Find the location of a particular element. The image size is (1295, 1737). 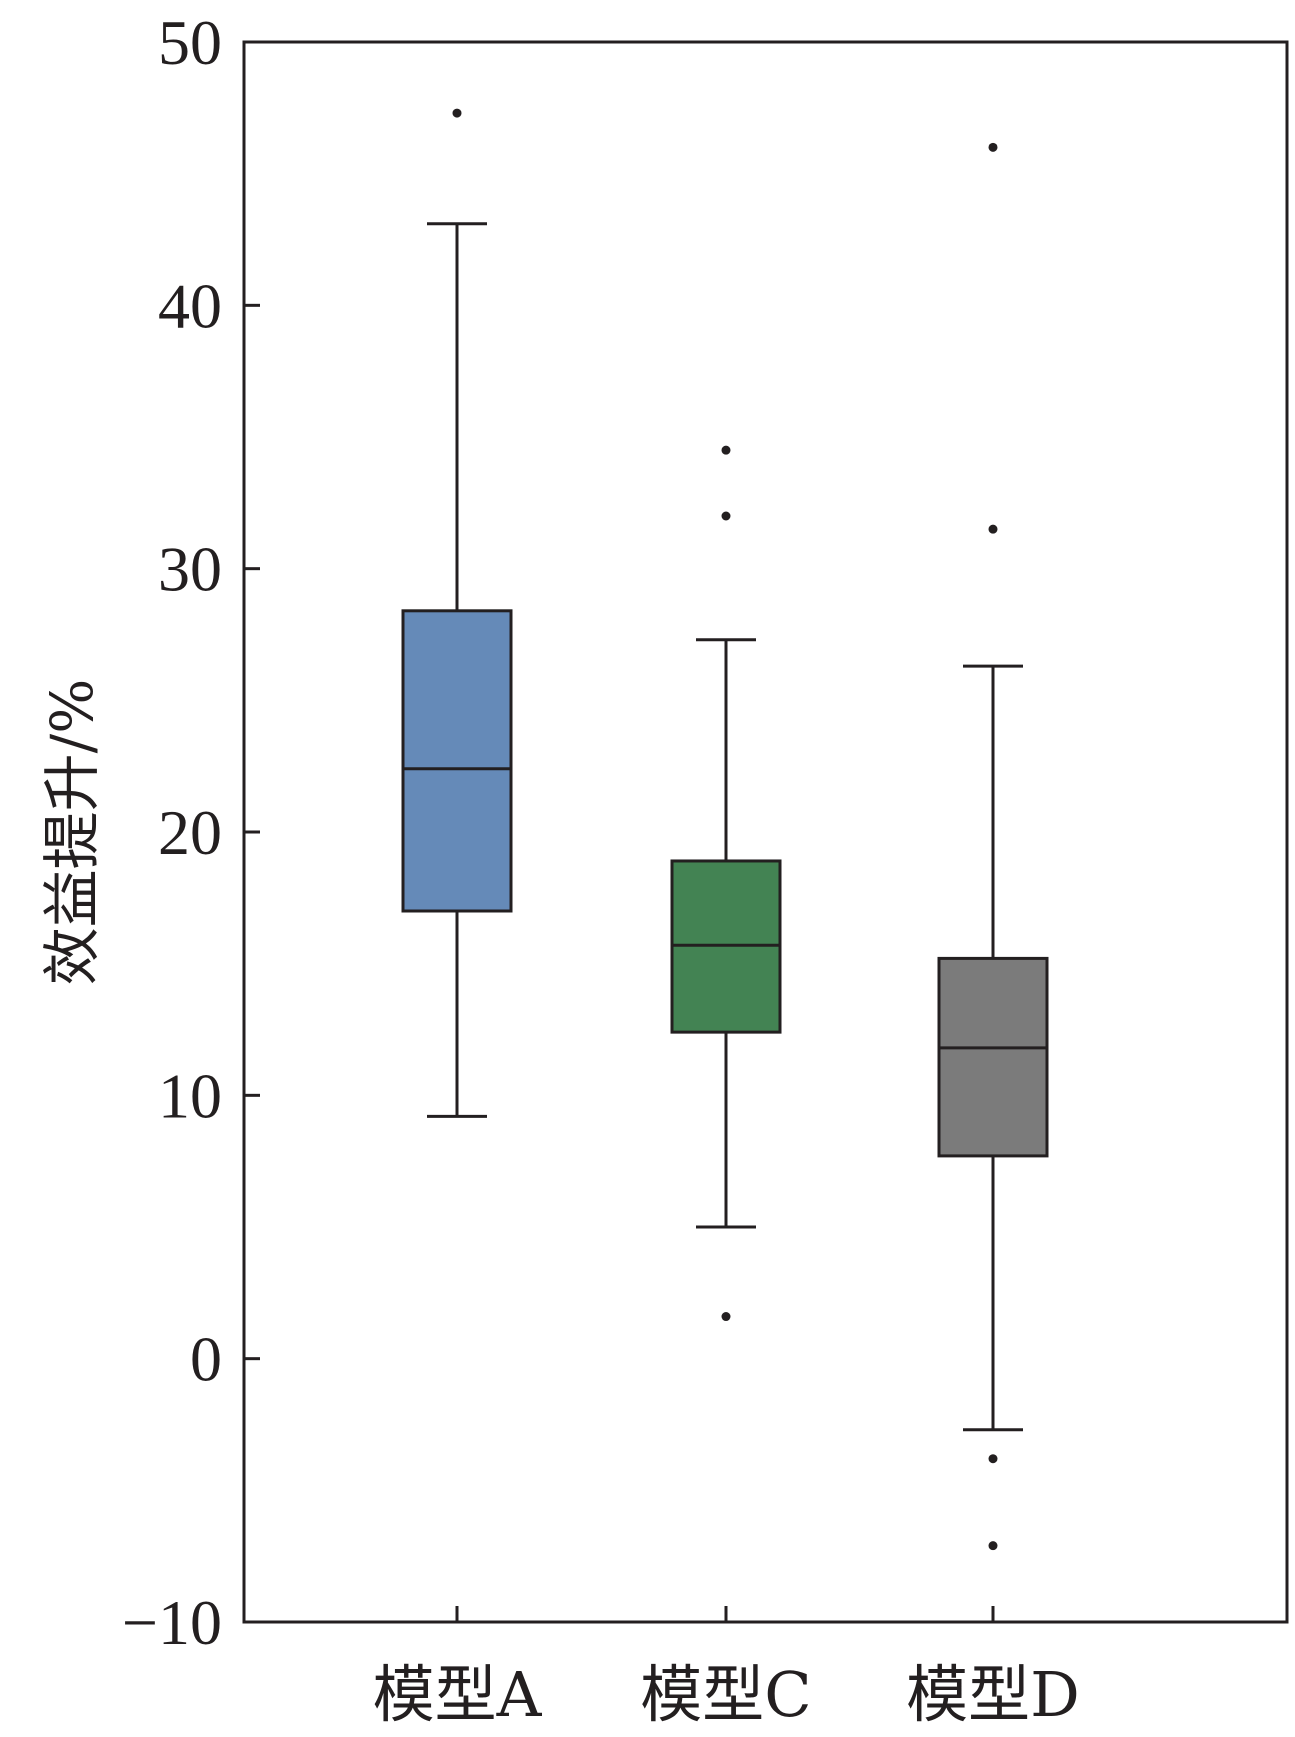

y-tick-label: 0 is located at coordinates (206, 1359).